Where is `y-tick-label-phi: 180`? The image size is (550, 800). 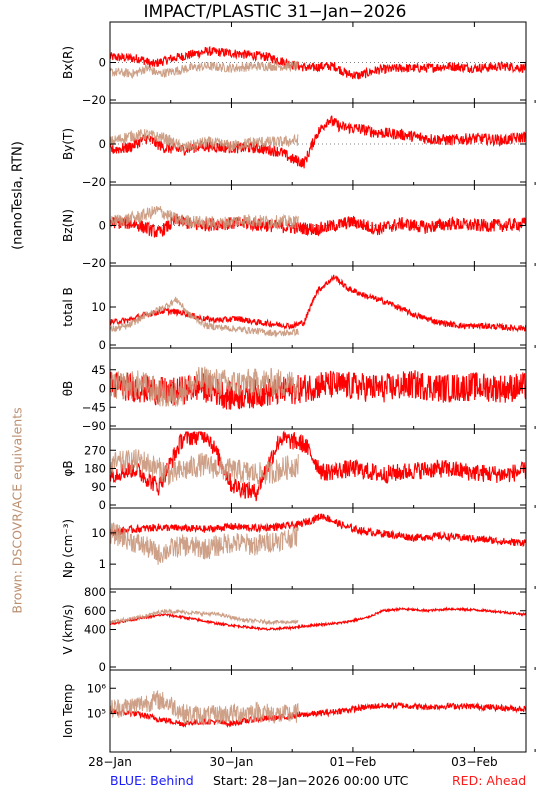 y-tick-label-phi: 180 is located at coordinates (95, 469).